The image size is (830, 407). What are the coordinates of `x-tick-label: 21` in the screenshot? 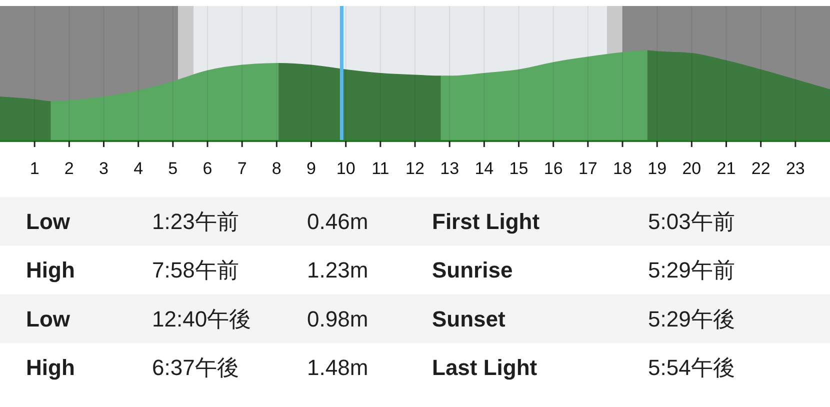 It's located at (726, 168).